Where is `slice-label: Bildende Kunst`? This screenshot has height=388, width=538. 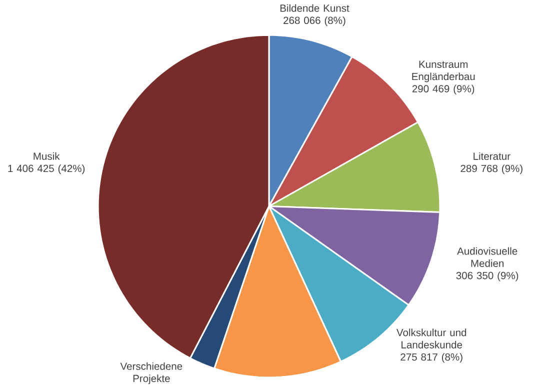 slice-label: Bildende Kunst is located at coordinates (315, 8).